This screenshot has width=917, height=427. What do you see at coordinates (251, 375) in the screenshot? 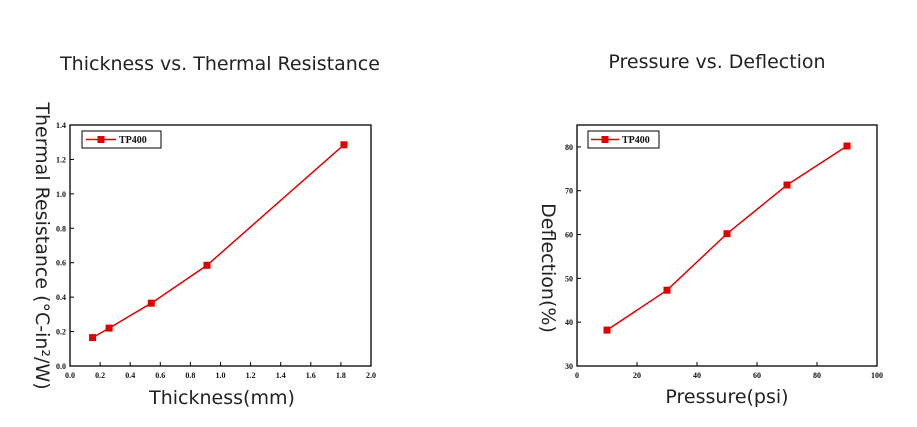
I see `x-tick-label: 1.2` at bounding box center [251, 375].